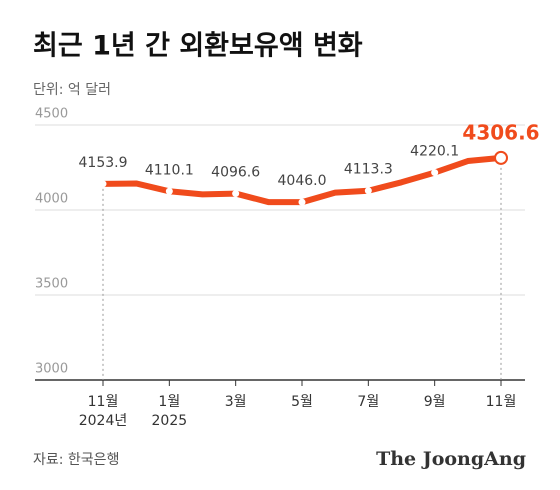  What do you see at coordinates (198, 46) in the screenshot?
I see `chart-title: 최근 1년 간 외환보유액 변화` at bounding box center [198, 46].